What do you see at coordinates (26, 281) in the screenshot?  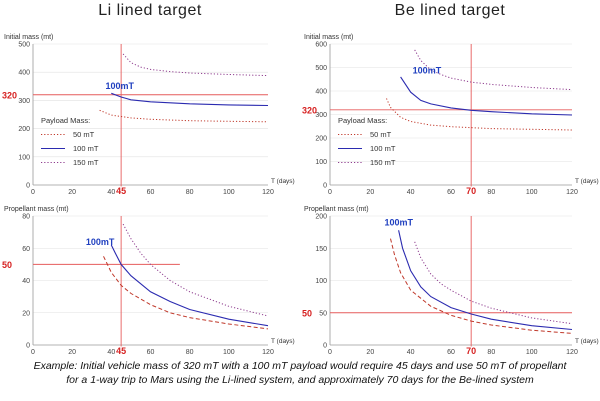 I see `y-tick-label: 40` at bounding box center [26, 281].